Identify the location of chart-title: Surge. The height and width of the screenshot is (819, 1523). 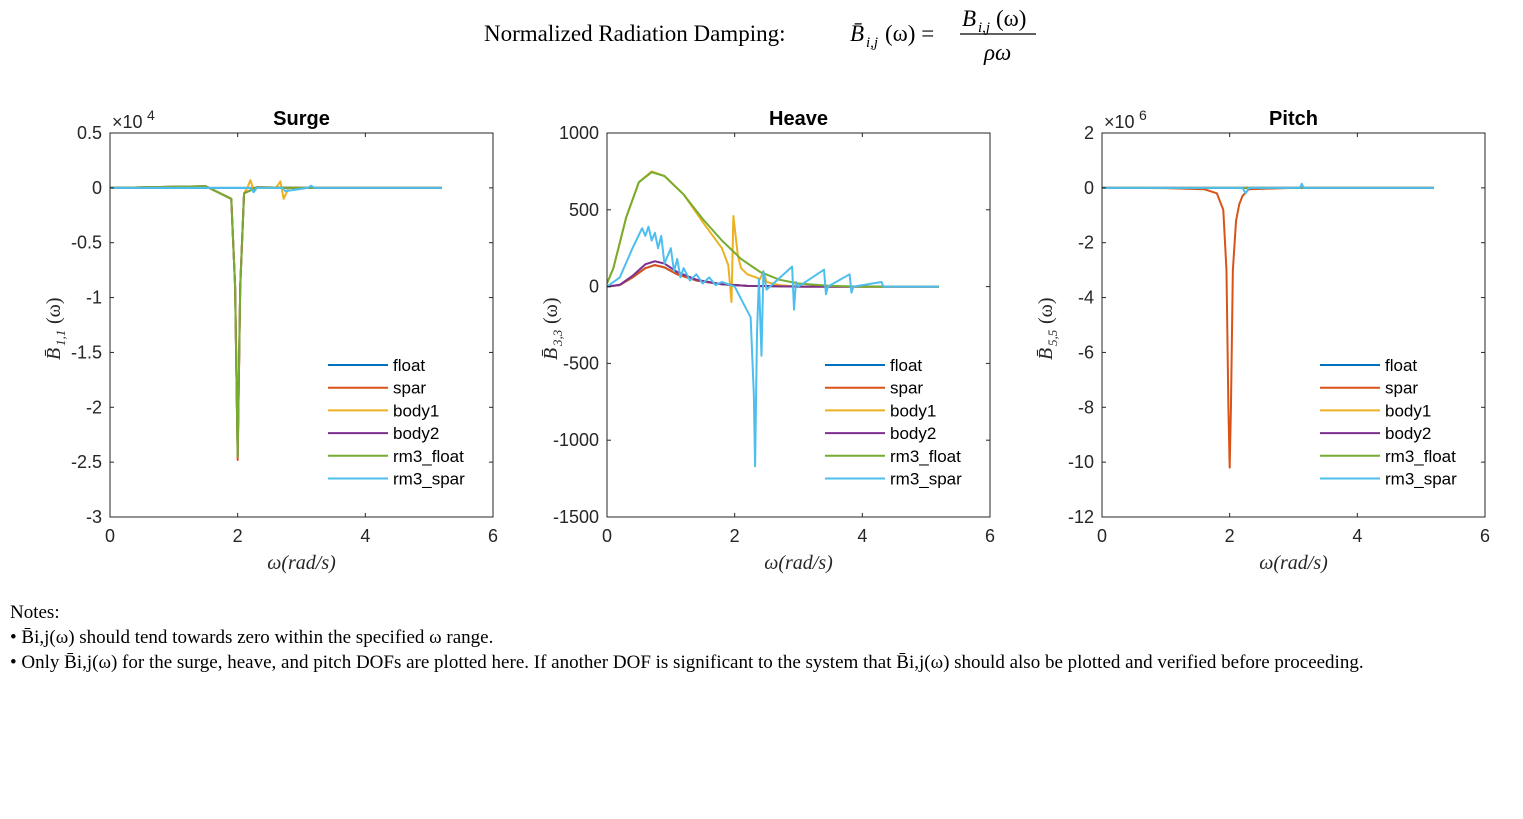
(301, 119).